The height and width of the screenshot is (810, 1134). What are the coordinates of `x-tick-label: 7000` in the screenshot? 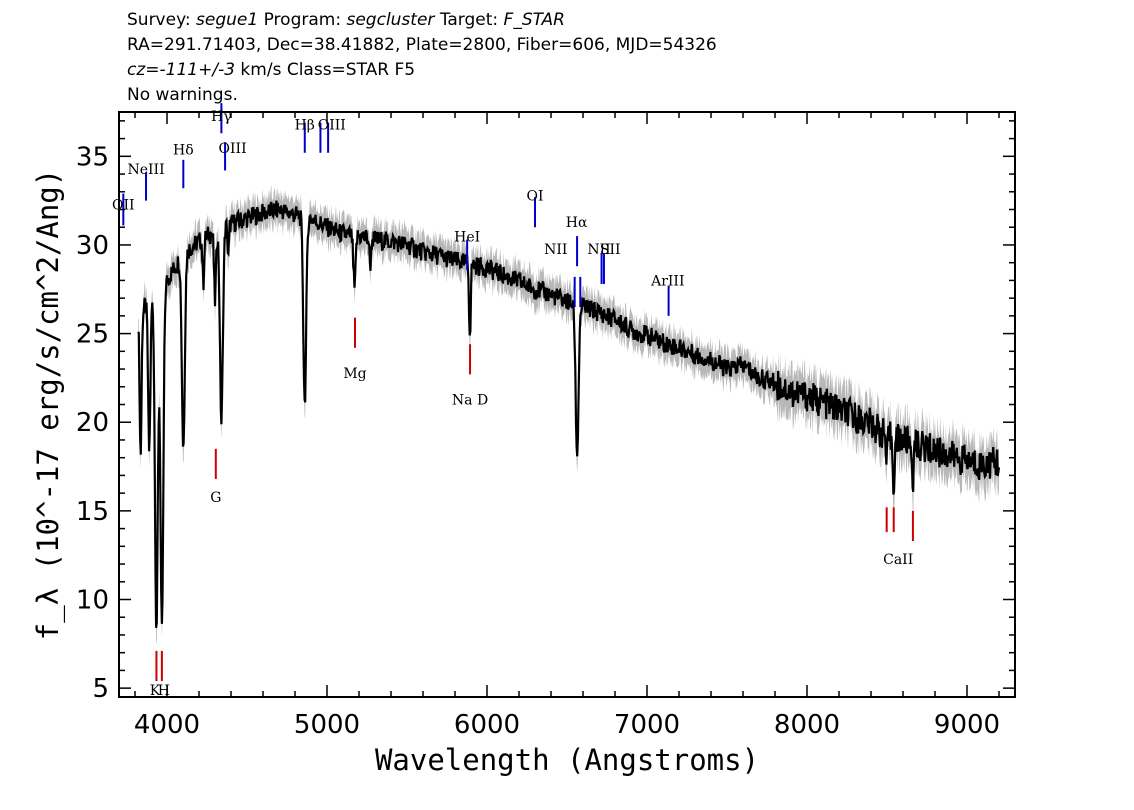 It's located at (647, 725).